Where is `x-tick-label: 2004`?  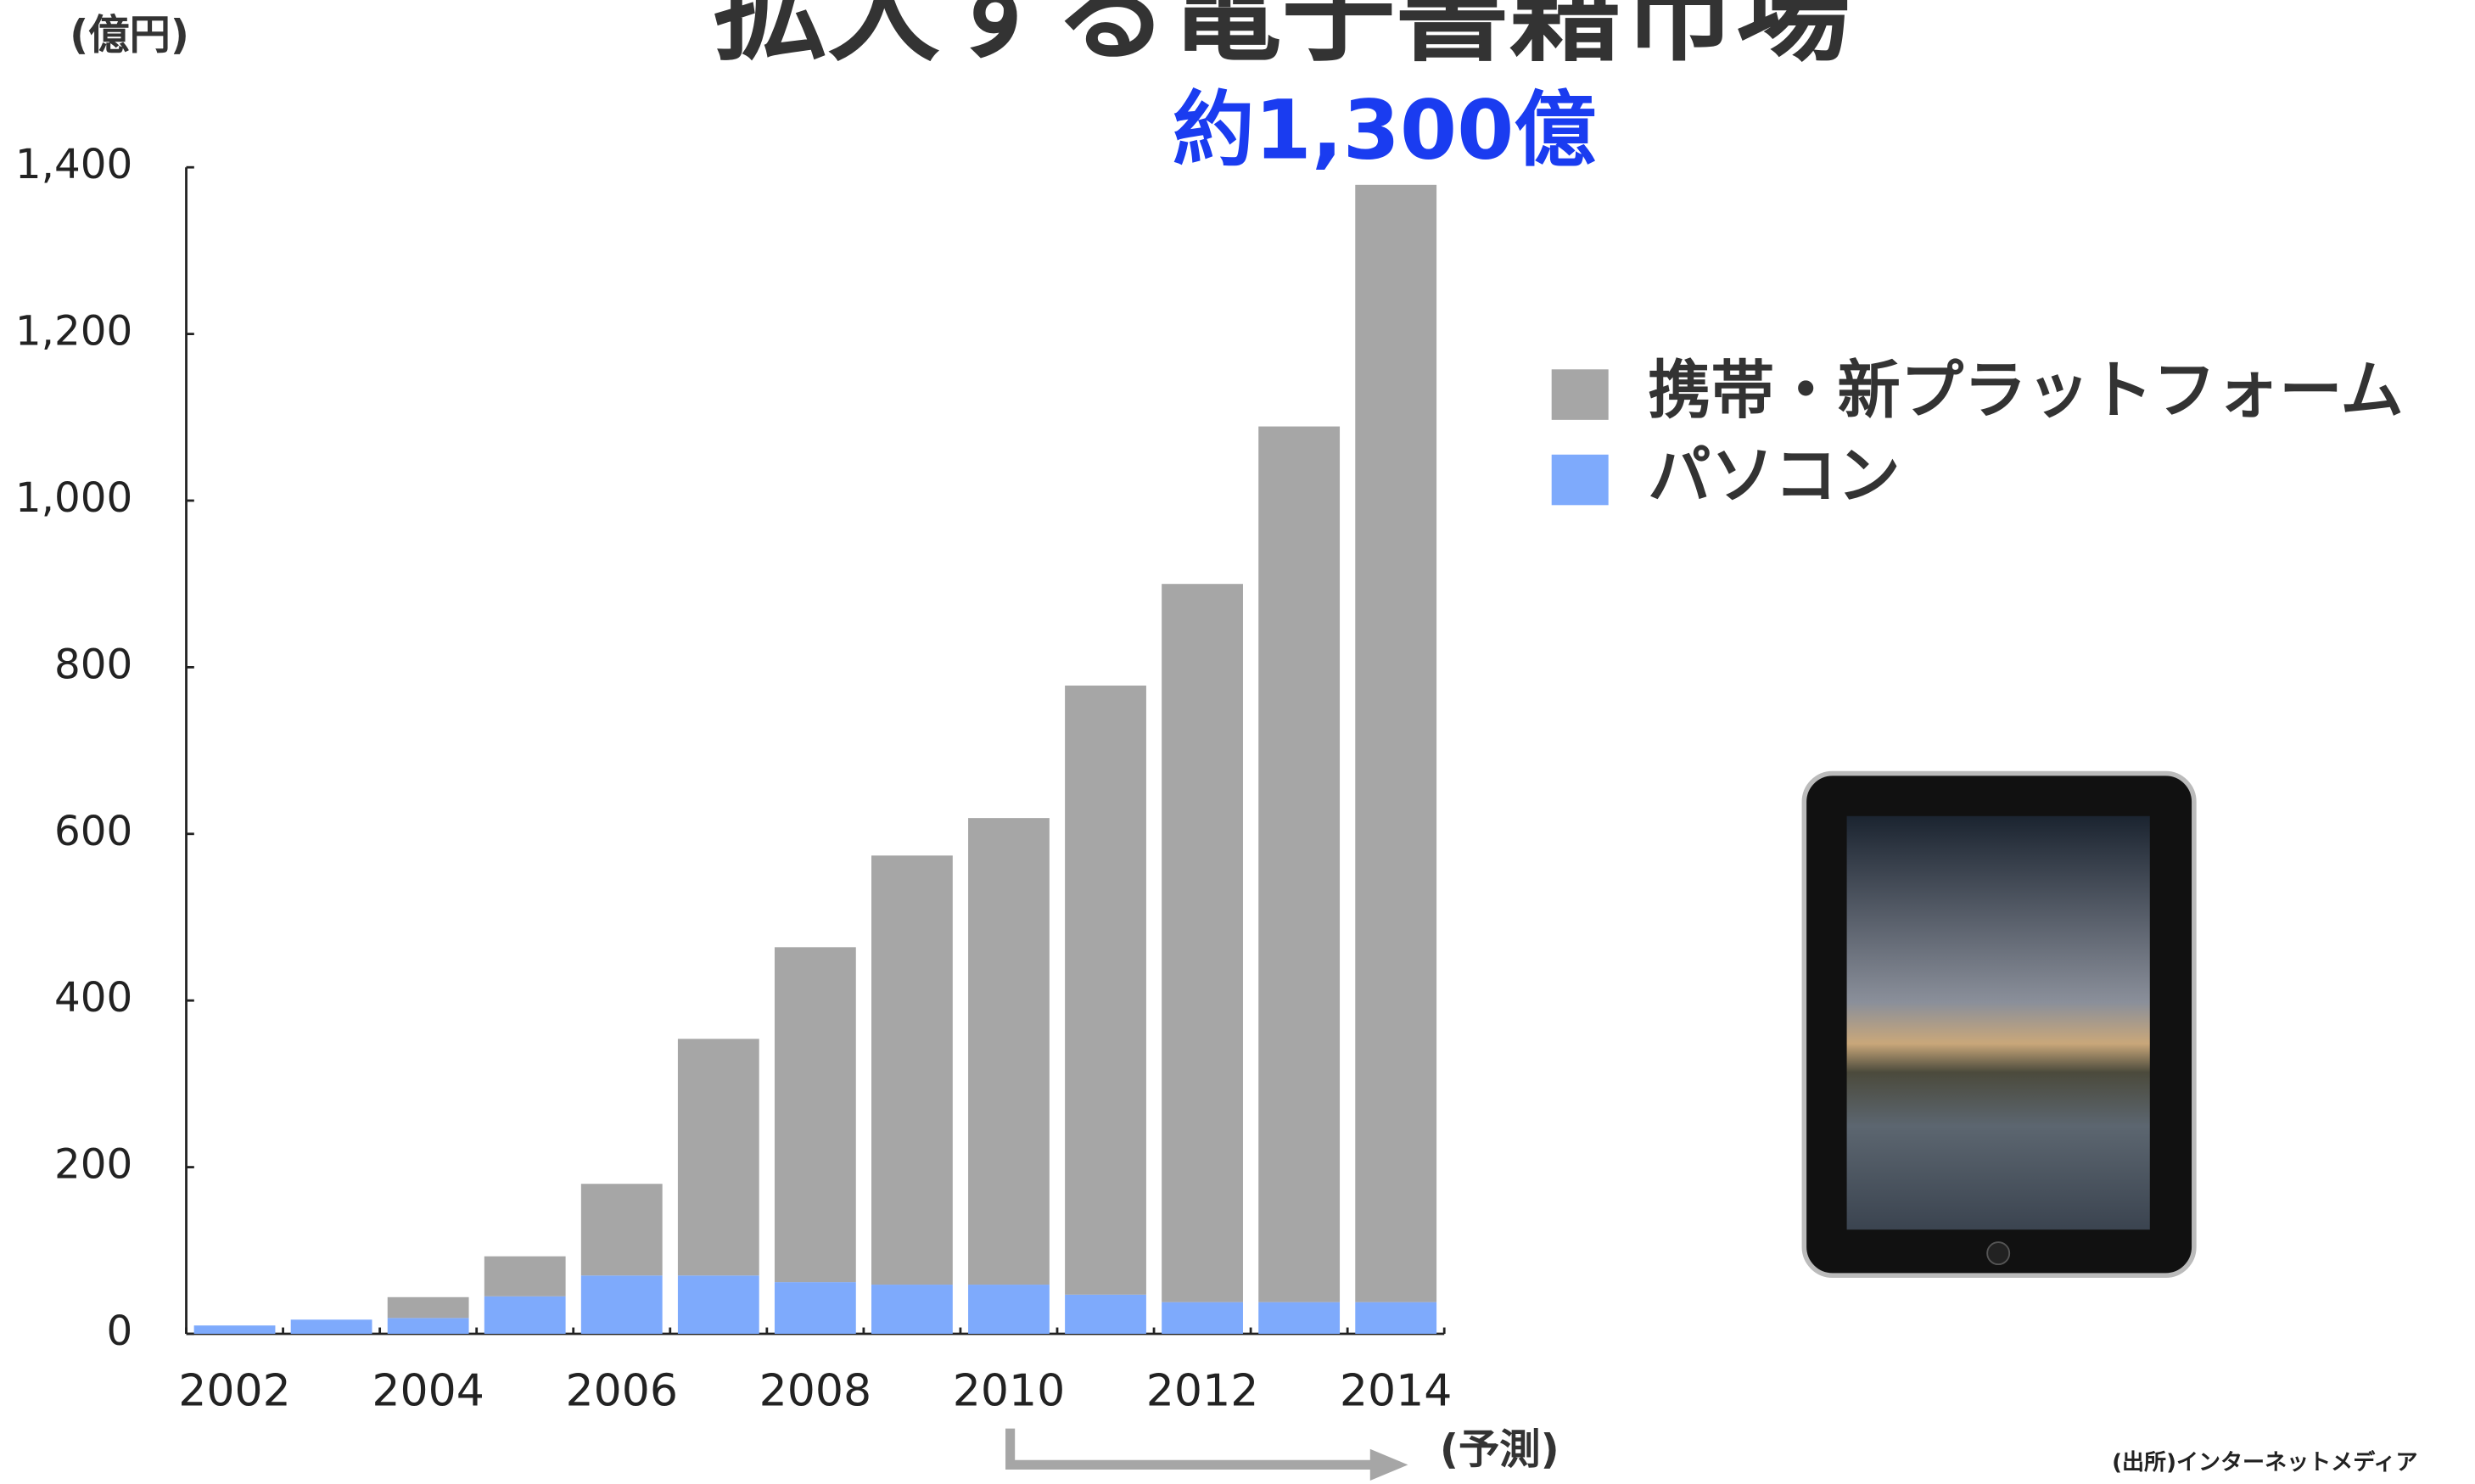 x-tick-label: 2004 is located at coordinates (428, 1391).